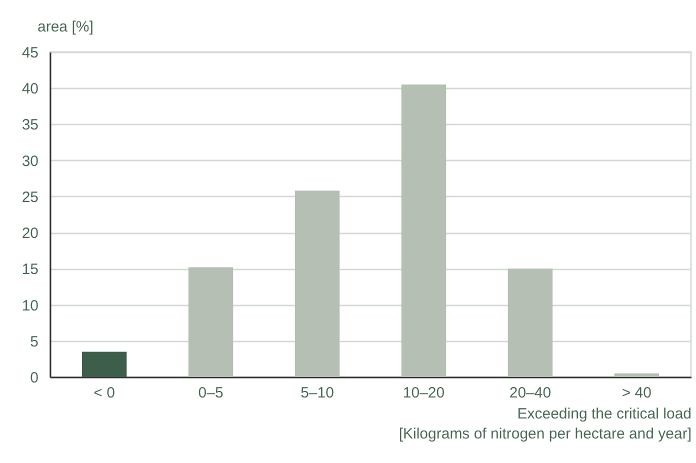 This screenshot has width=696, height=463. I want to click on x-tick-label: 10–20, so click(423, 393).